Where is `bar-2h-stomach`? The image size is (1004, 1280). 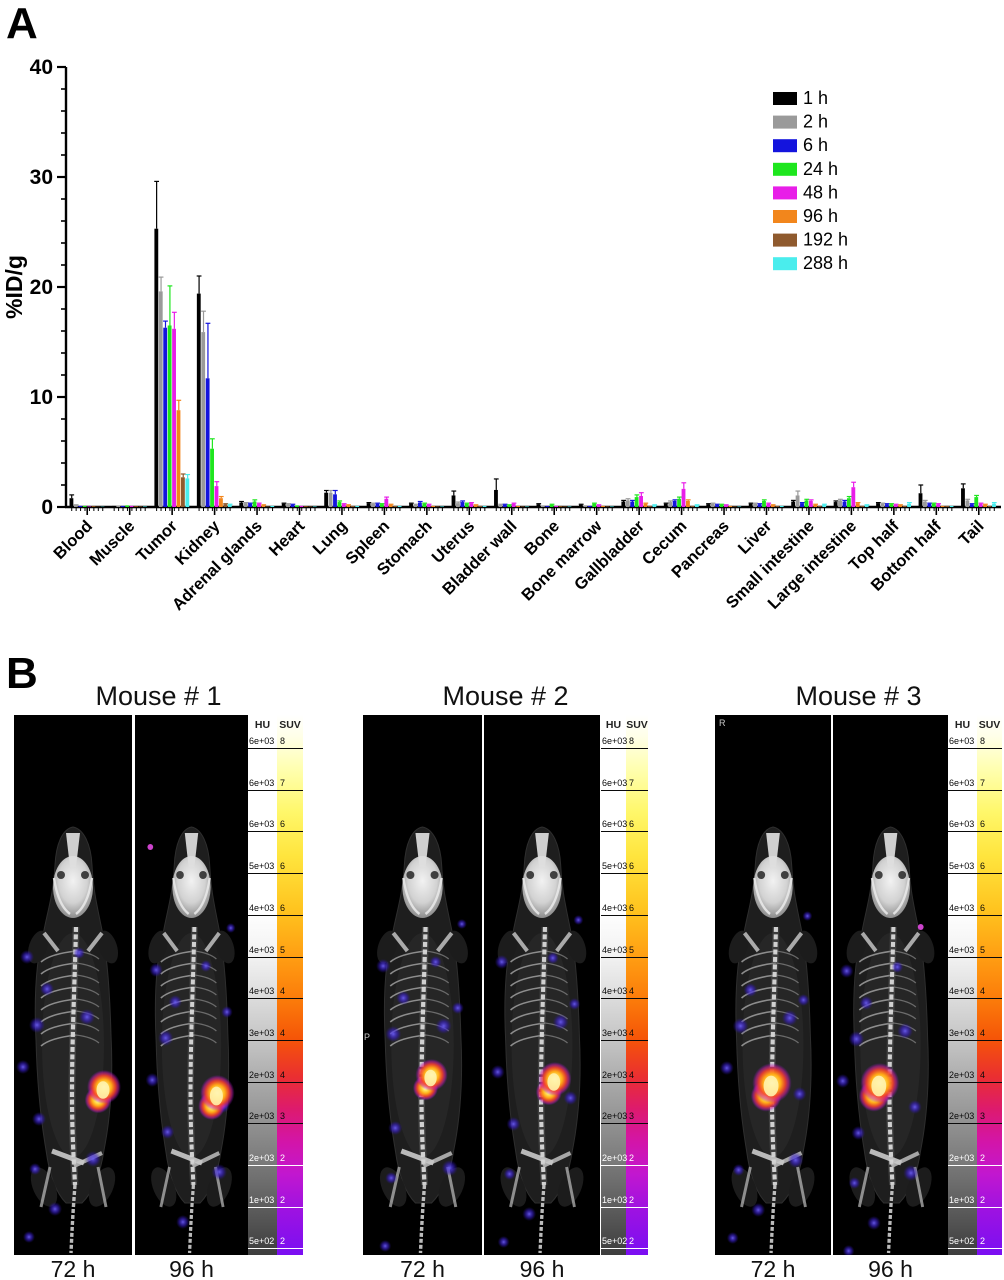 bar-2h-stomach is located at coordinates (415, 505).